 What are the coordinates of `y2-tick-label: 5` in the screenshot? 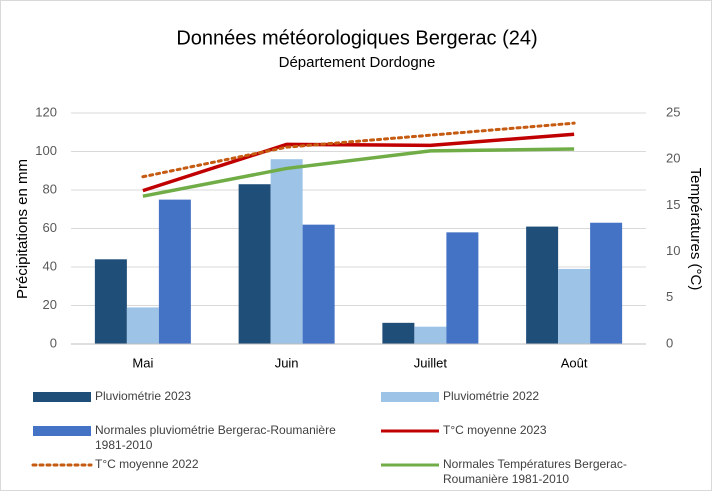 It's located at (669, 296).